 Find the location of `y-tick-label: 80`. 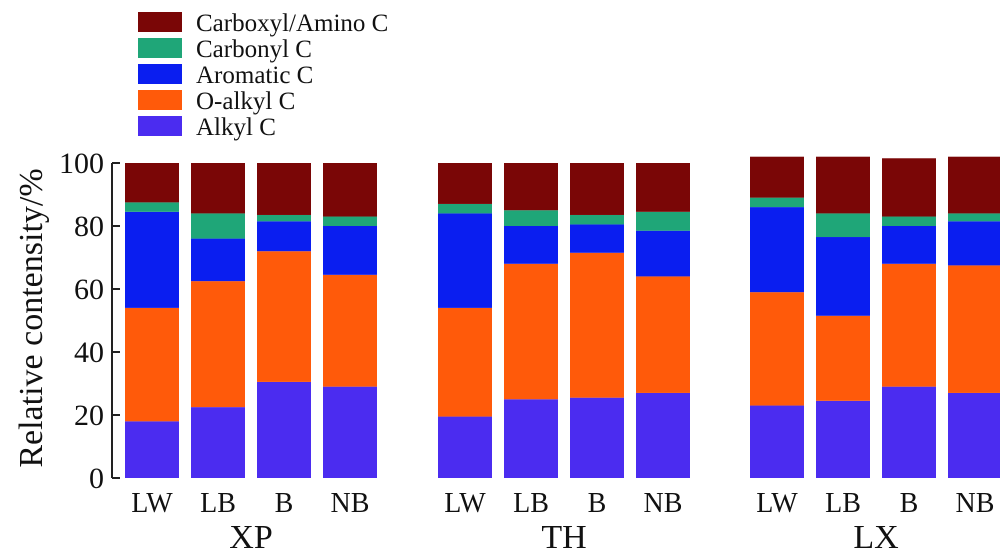

y-tick-label: 80 is located at coordinates (89, 226).